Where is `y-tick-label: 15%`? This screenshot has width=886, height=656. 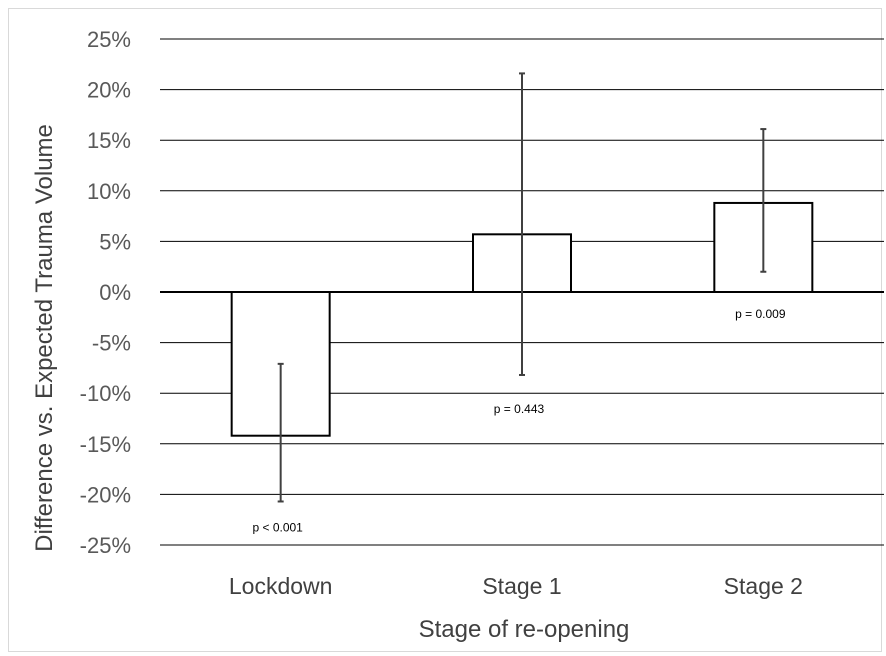 y-tick-label: 15% is located at coordinates (109, 140).